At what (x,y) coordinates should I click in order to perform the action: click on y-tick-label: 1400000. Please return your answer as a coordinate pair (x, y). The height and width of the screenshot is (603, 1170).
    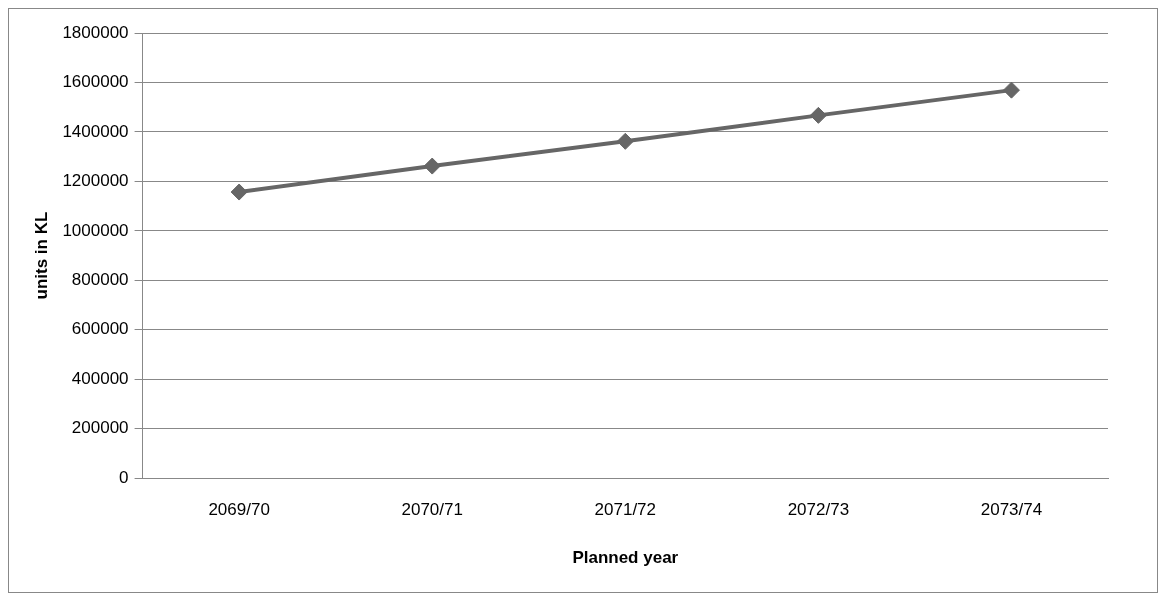
    Looking at the image, I should click on (95, 131).